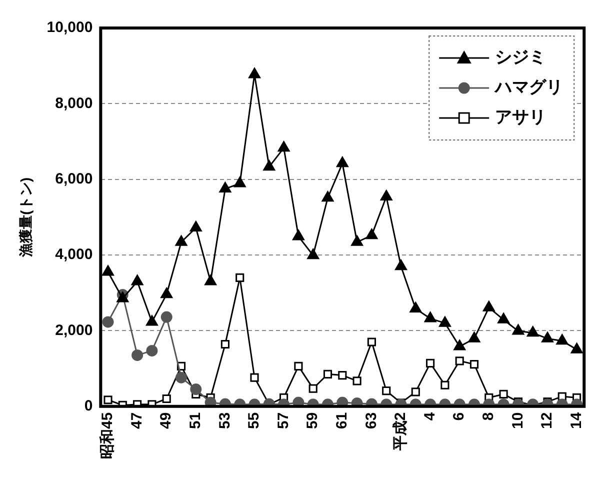 This screenshot has height=479, width=609. Describe the element at coordinates (528, 87) in the screenshot. I see `legend-label: ハマグリ` at that location.